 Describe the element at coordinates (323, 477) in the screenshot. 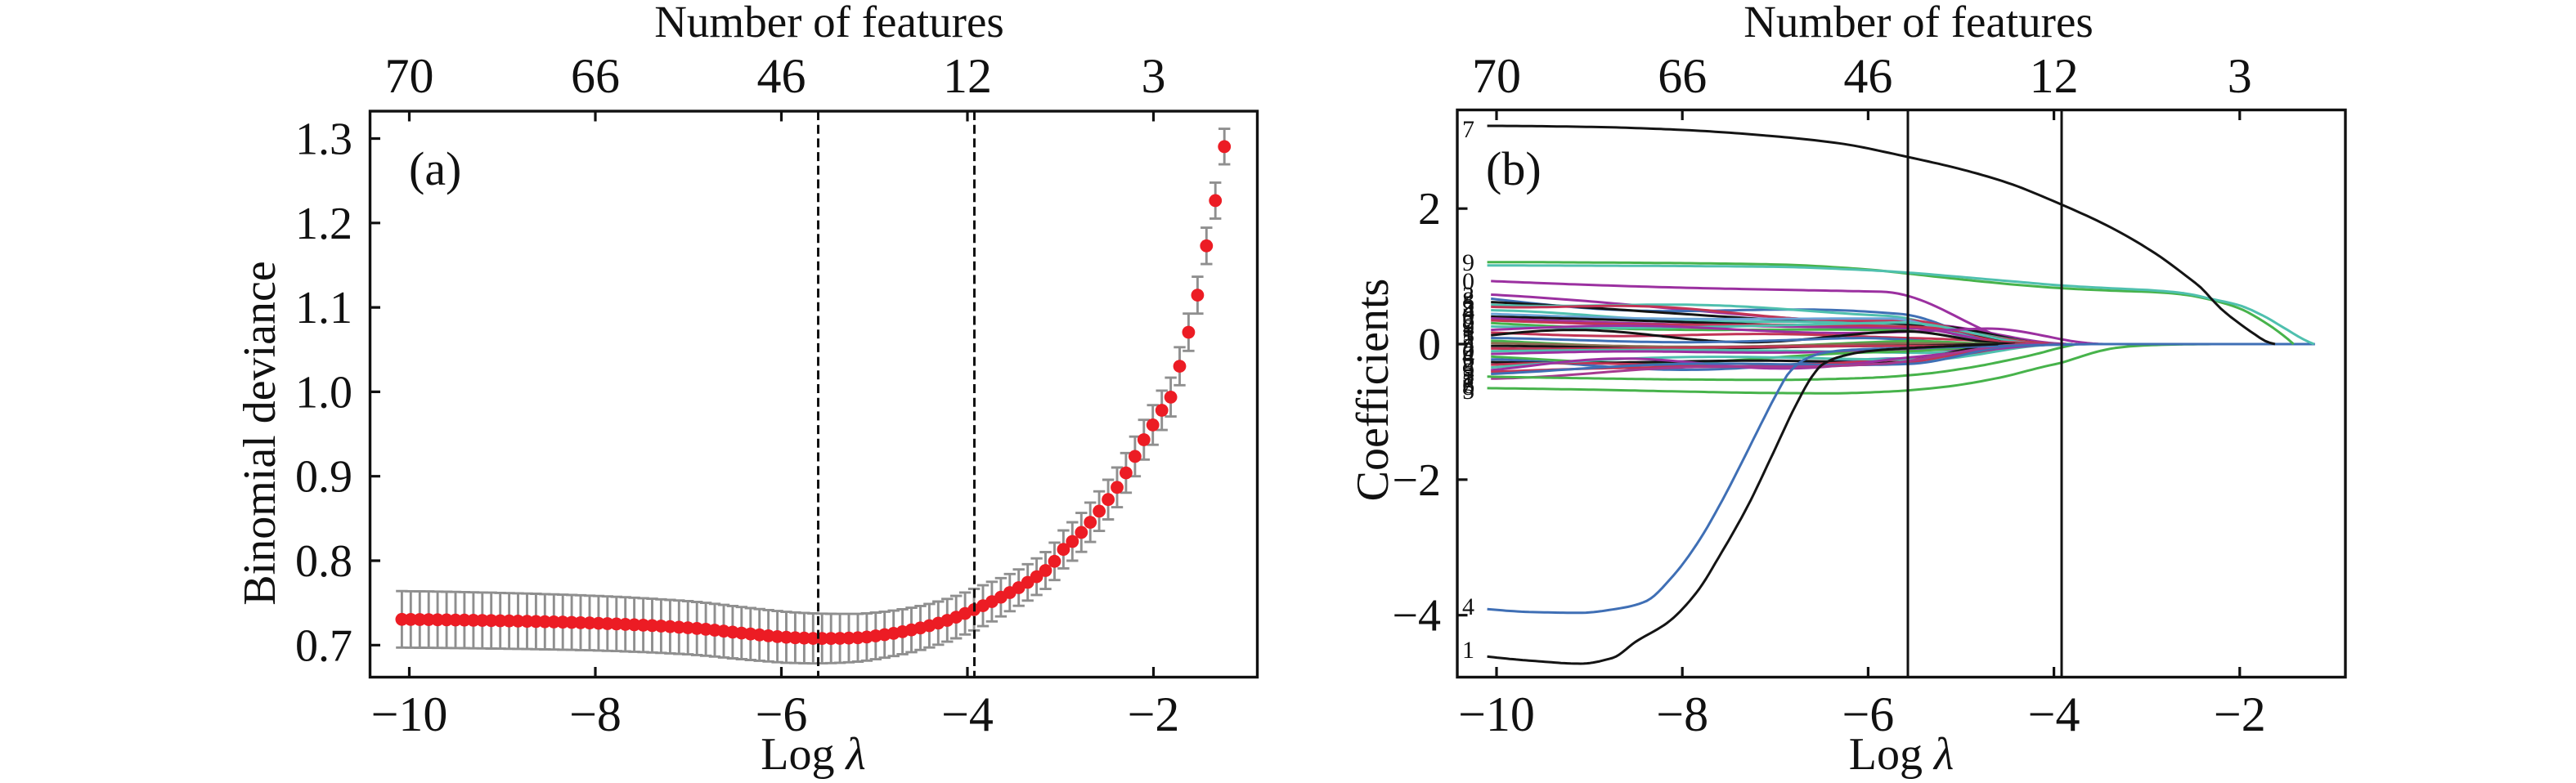

I see `svg-text: 0.9` at that location.